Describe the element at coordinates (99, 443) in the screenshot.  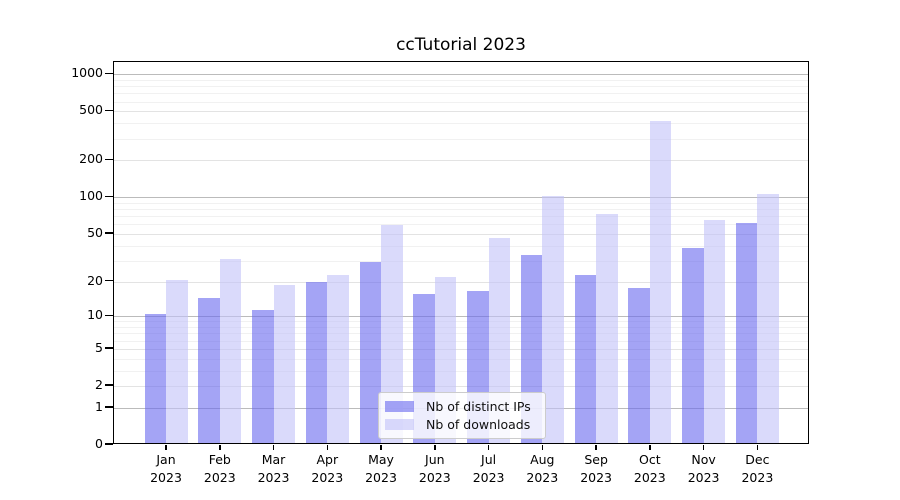
I see `y-tick-label: 0` at that location.